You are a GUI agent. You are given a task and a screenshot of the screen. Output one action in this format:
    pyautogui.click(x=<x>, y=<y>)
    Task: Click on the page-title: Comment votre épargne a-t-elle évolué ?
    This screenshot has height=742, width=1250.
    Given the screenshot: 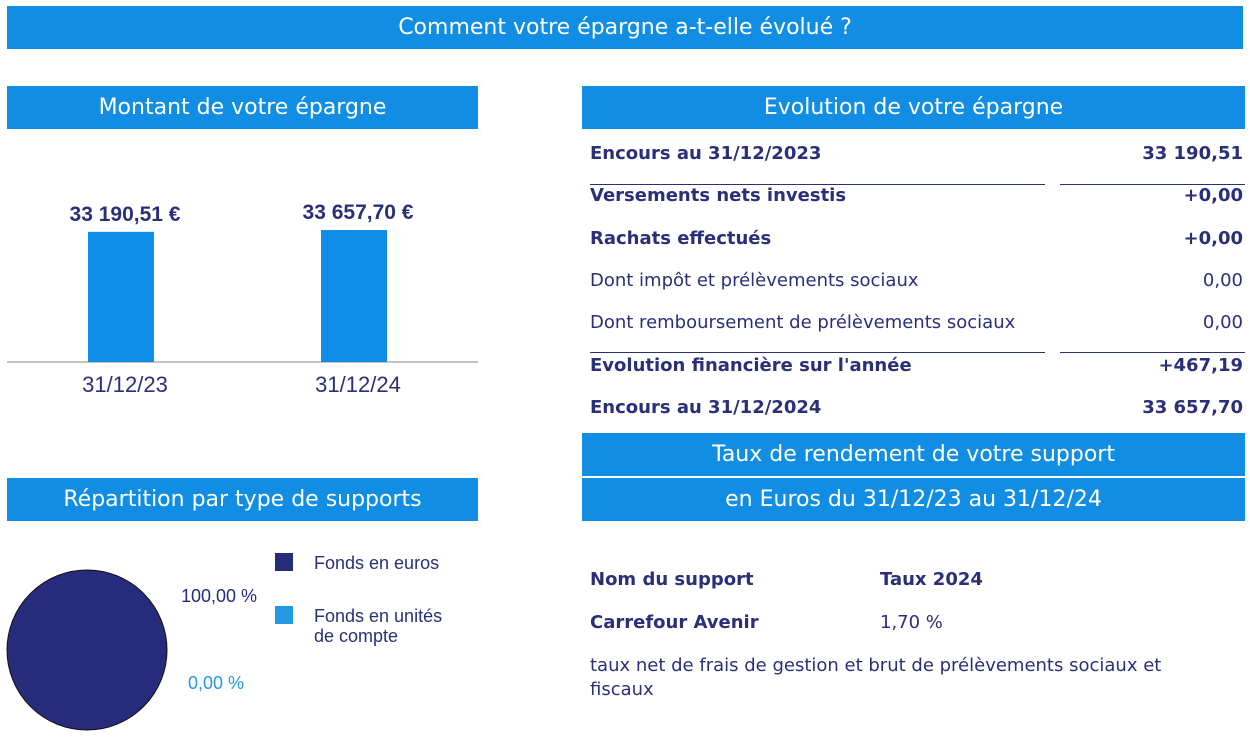 What is the action you would take?
    pyautogui.click(x=625, y=27)
    